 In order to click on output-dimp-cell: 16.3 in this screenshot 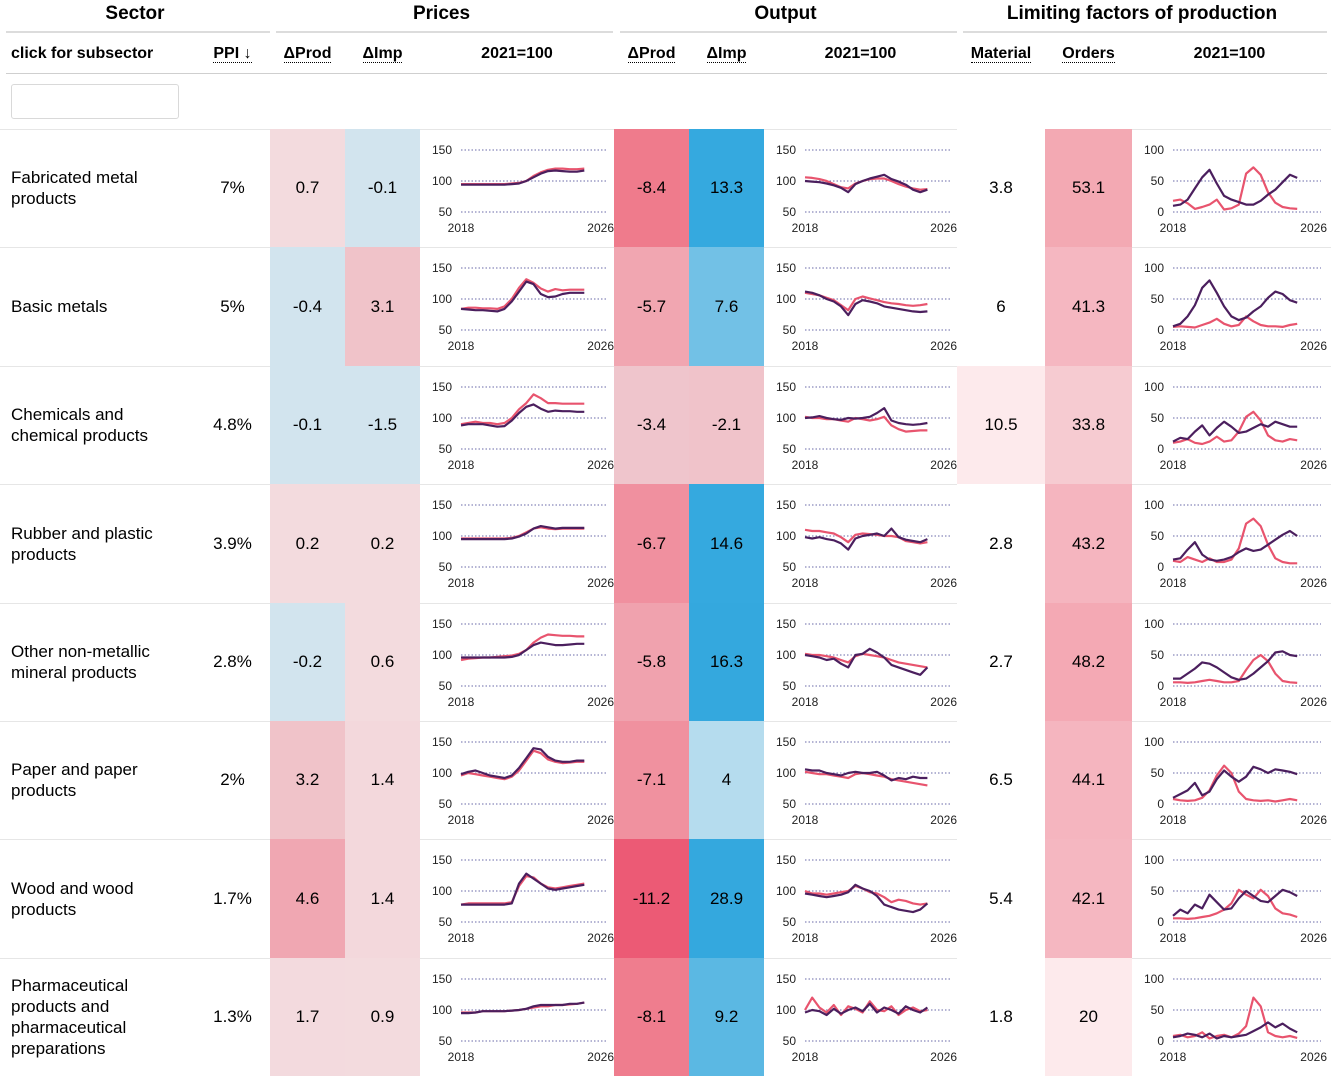, I will do `click(726, 662)`.